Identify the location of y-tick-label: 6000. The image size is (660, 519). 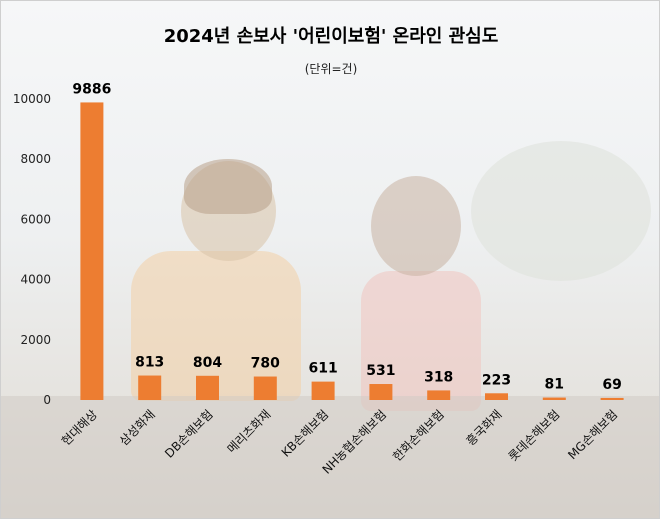
(35, 219).